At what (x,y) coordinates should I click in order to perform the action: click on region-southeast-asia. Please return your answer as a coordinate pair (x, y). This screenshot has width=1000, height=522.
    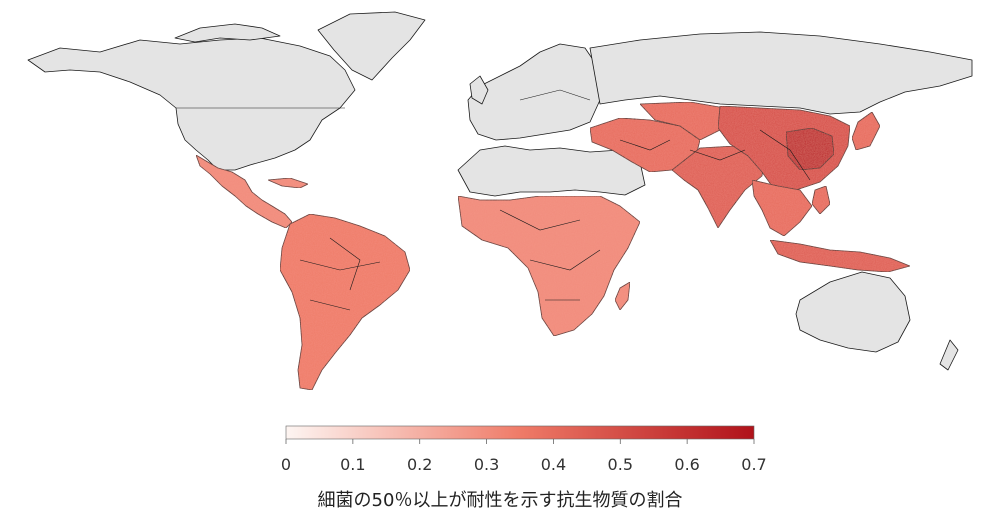
    Looking at the image, I should click on (782, 208).